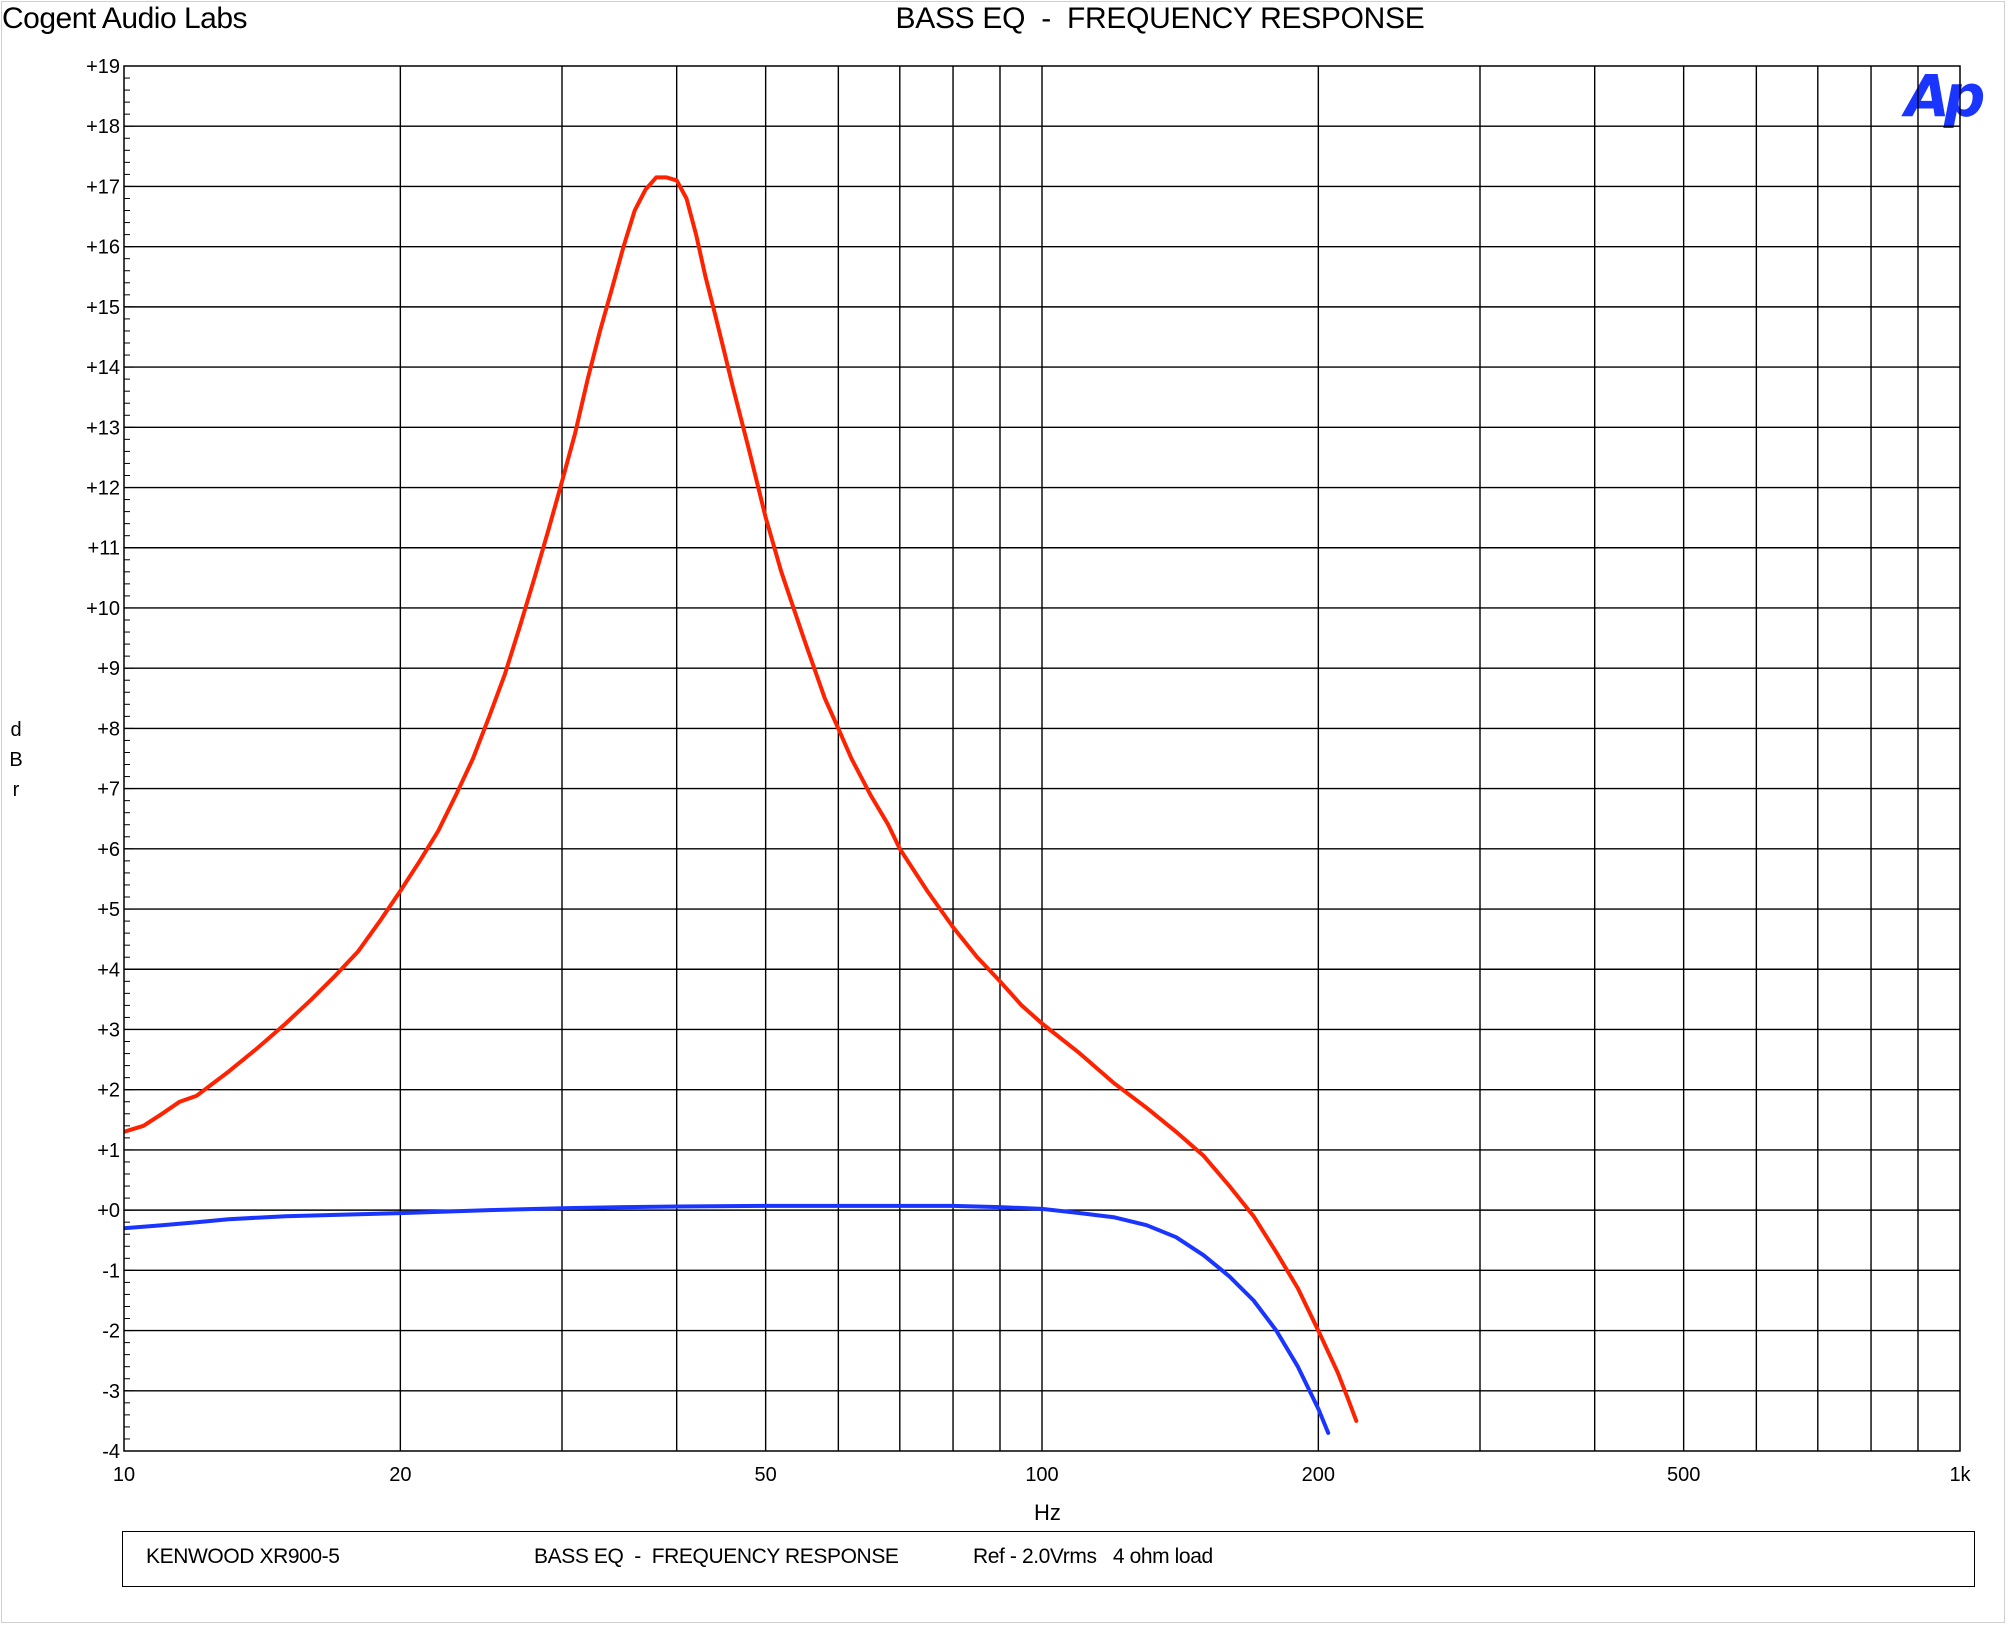 This screenshot has width=2008, height=1626. Describe the element at coordinates (1683, 1475) in the screenshot. I see `x-tick-label: 500` at that location.